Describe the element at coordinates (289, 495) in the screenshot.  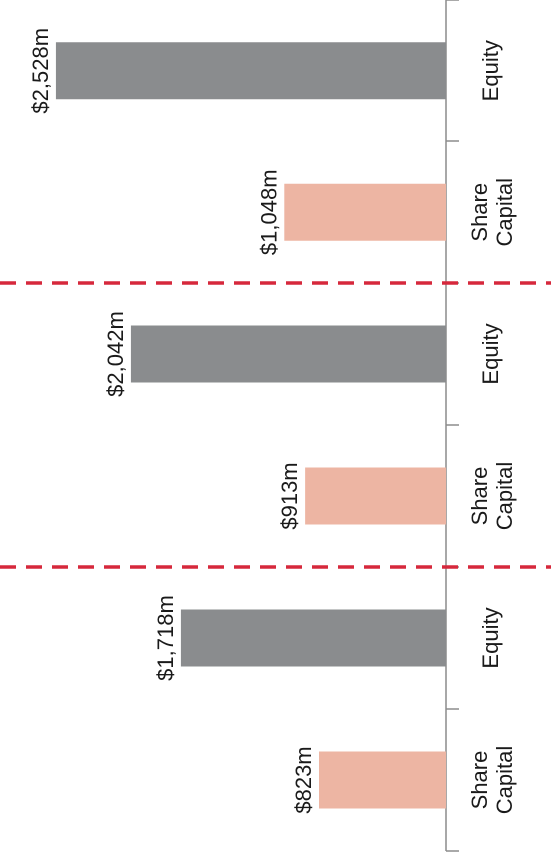
I see `data-label: $913m` at that location.